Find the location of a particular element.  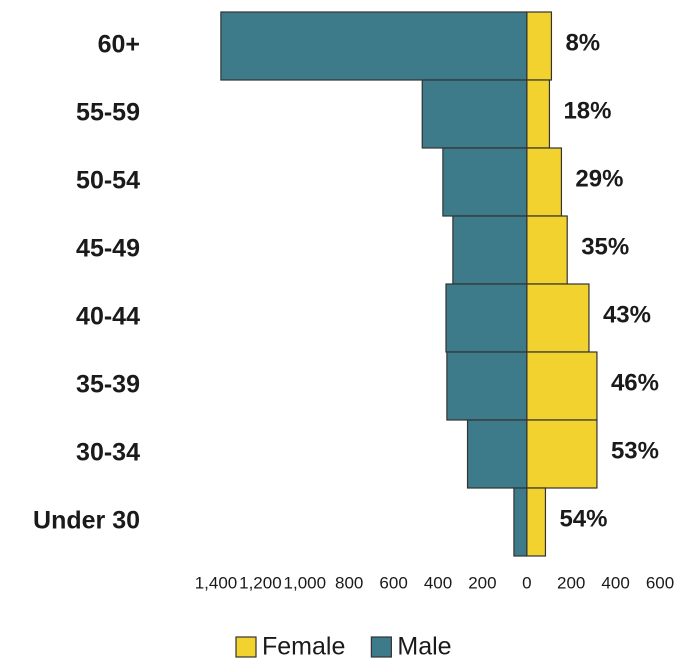

category-label: 60+ is located at coordinates (119, 45).